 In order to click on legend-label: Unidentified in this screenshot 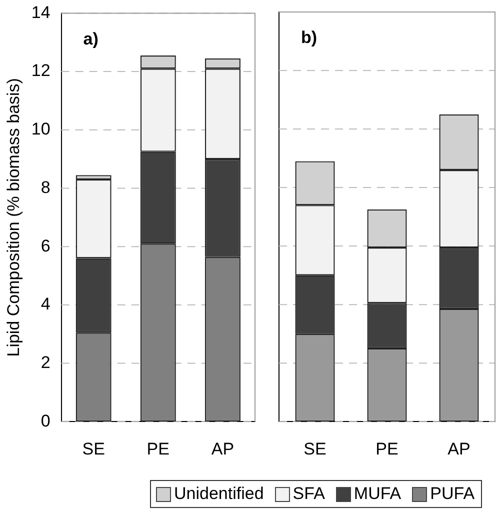, I will do `click(219, 494)`.